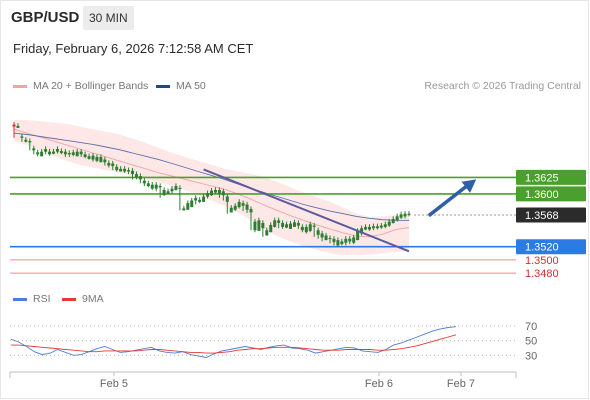  Describe the element at coordinates (133, 48) in the screenshot. I see `timestamp: Friday, February 6, 2026 7:12:58 AM CET` at that location.